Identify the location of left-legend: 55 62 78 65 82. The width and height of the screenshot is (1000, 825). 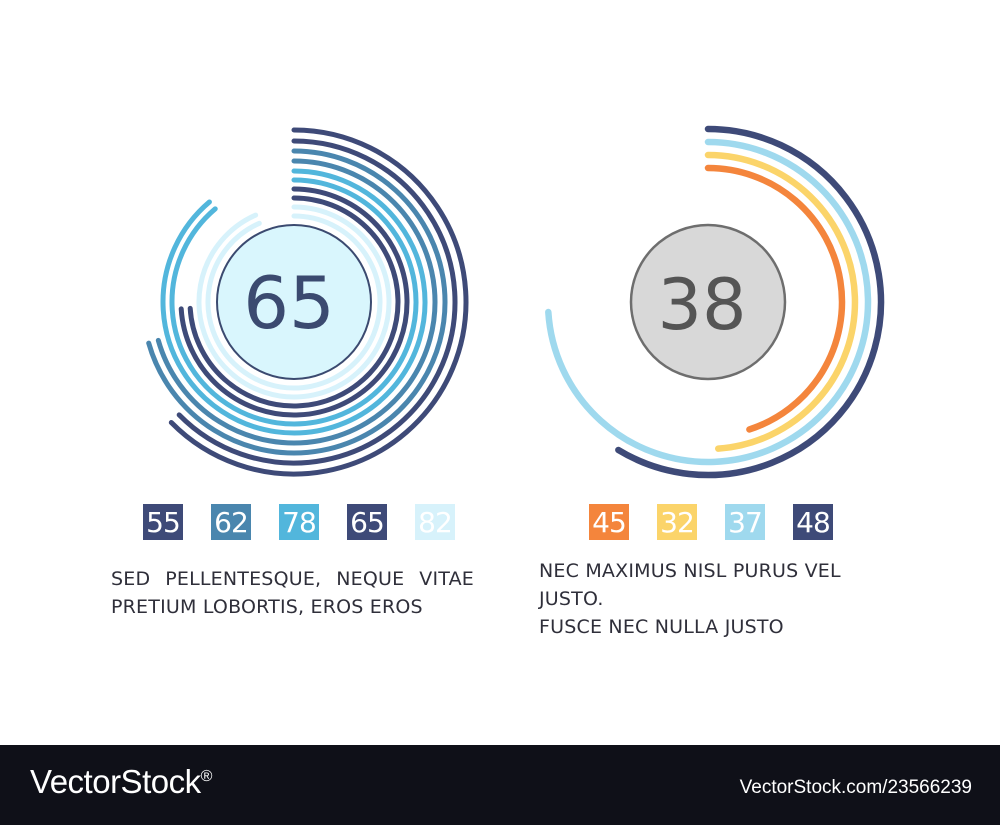
(299, 522).